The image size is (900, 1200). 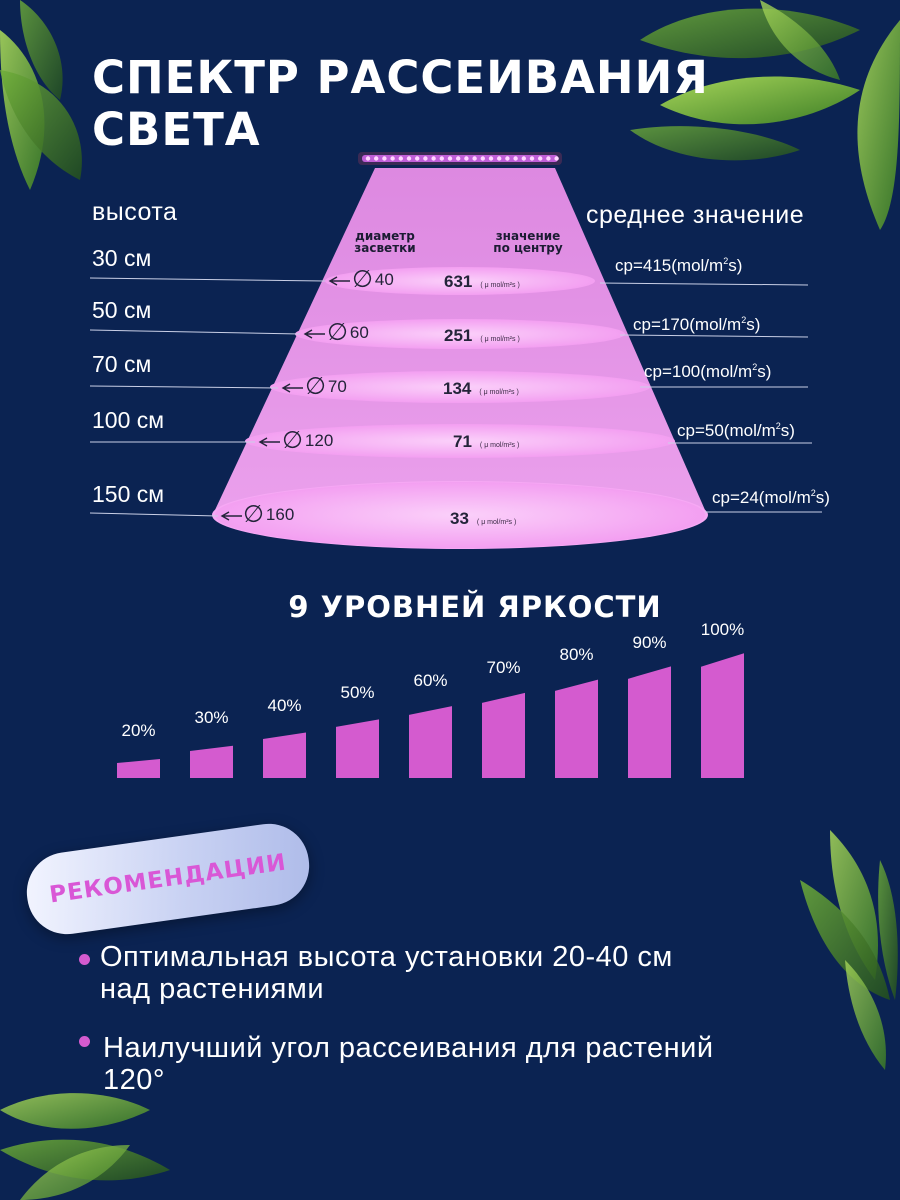 I want to click on recommendation-line: 120°, so click(x=134, y=1080).